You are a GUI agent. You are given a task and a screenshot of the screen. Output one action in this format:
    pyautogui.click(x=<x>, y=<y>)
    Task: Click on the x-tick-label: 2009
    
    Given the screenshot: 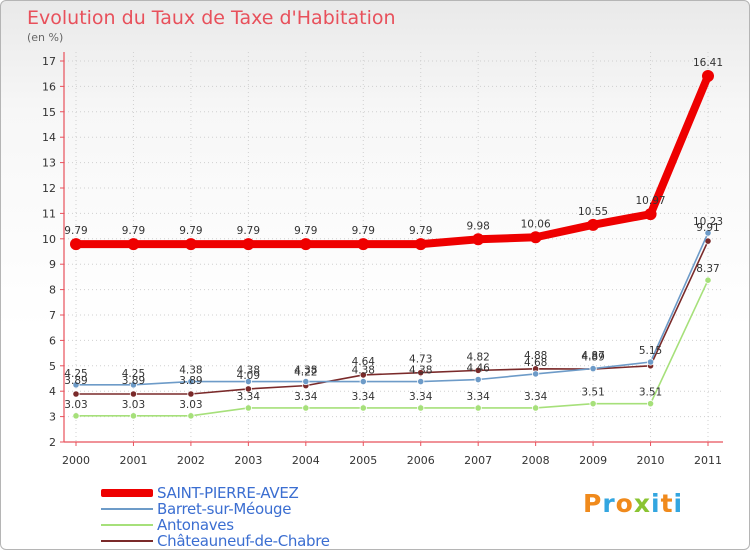 What is the action you would take?
    pyautogui.click(x=593, y=460)
    